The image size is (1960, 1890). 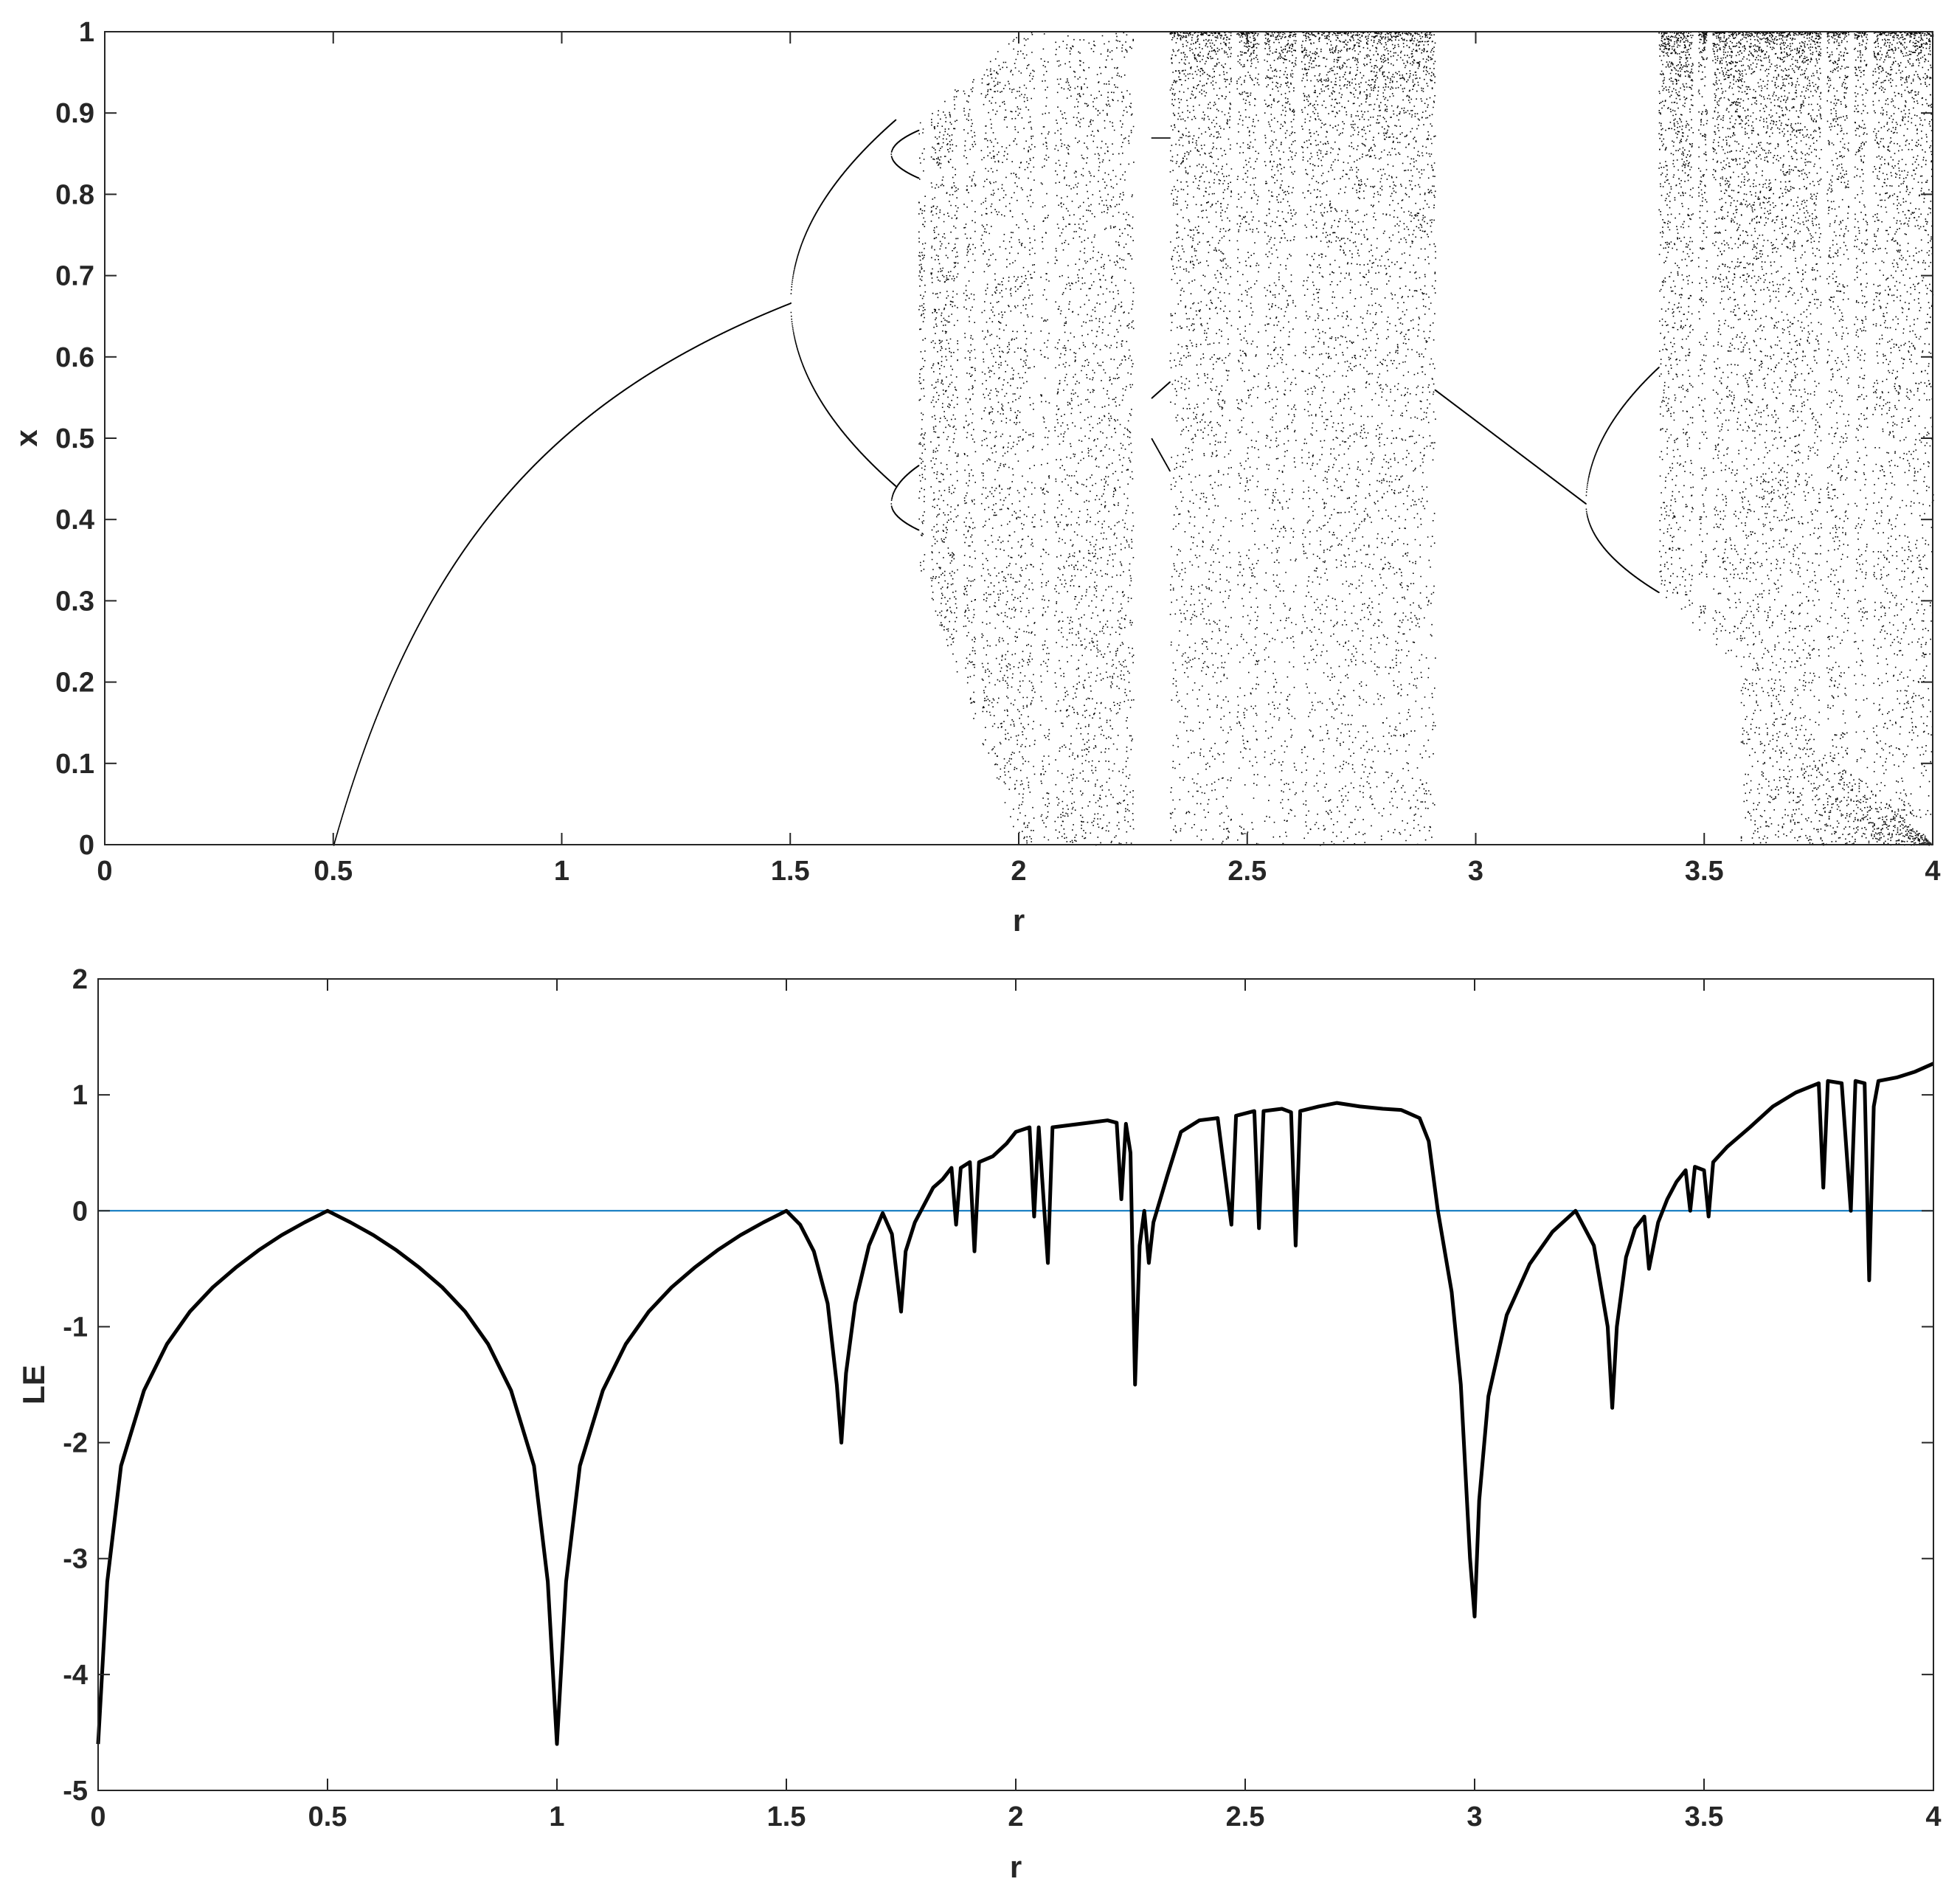 What do you see at coordinates (27, 438) in the screenshot?
I see `bifurcation-y-label: x` at bounding box center [27, 438].